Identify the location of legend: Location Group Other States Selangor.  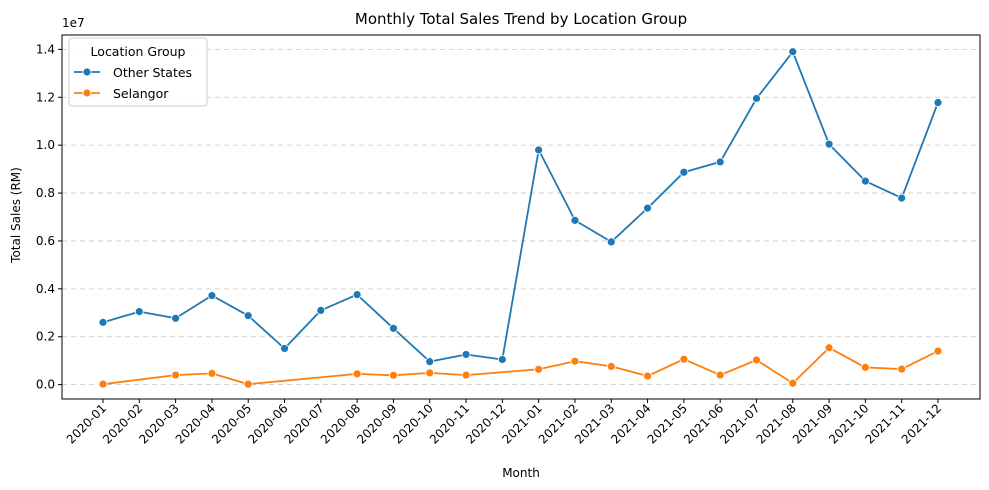
(138, 72).